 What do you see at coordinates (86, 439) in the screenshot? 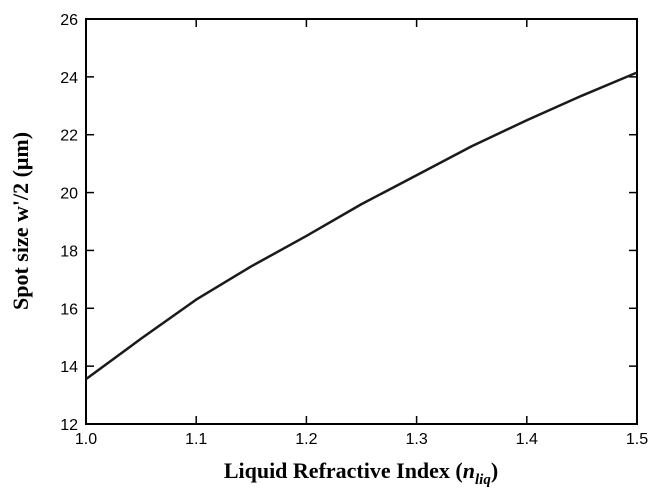
I see `x-tick-label: 1.0` at bounding box center [86, 439].